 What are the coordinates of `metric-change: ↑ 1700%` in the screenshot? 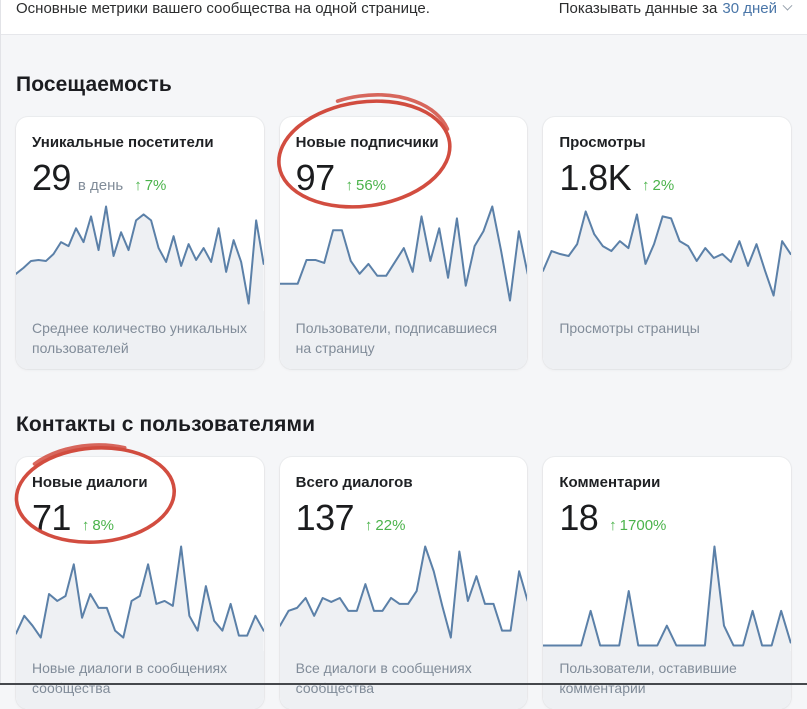 It's located at (637, 525).